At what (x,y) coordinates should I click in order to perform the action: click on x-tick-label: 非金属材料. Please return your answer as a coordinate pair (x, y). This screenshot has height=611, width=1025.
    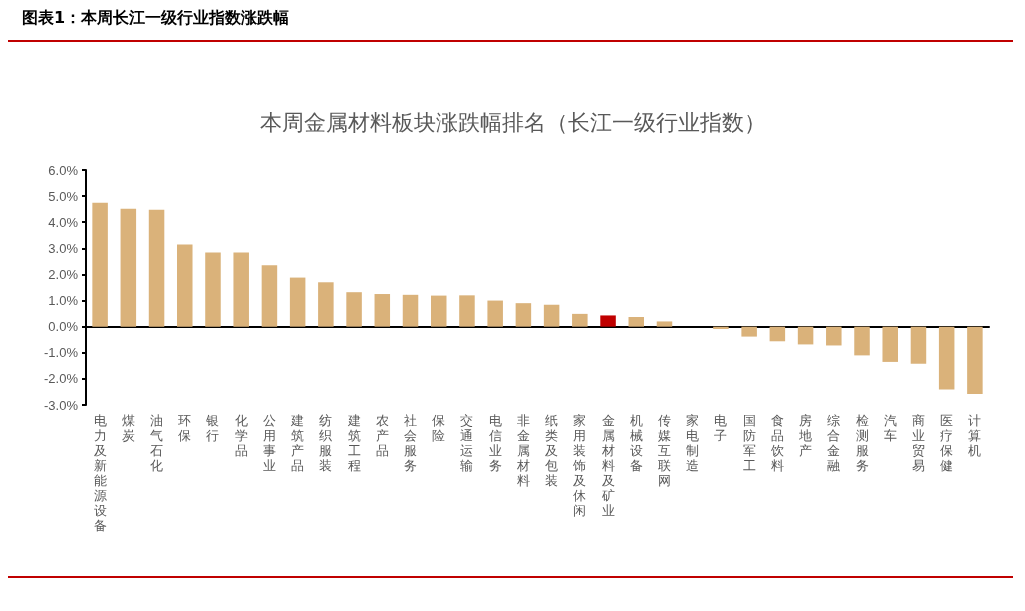
    Looking at the image, I should click on (522, 450).